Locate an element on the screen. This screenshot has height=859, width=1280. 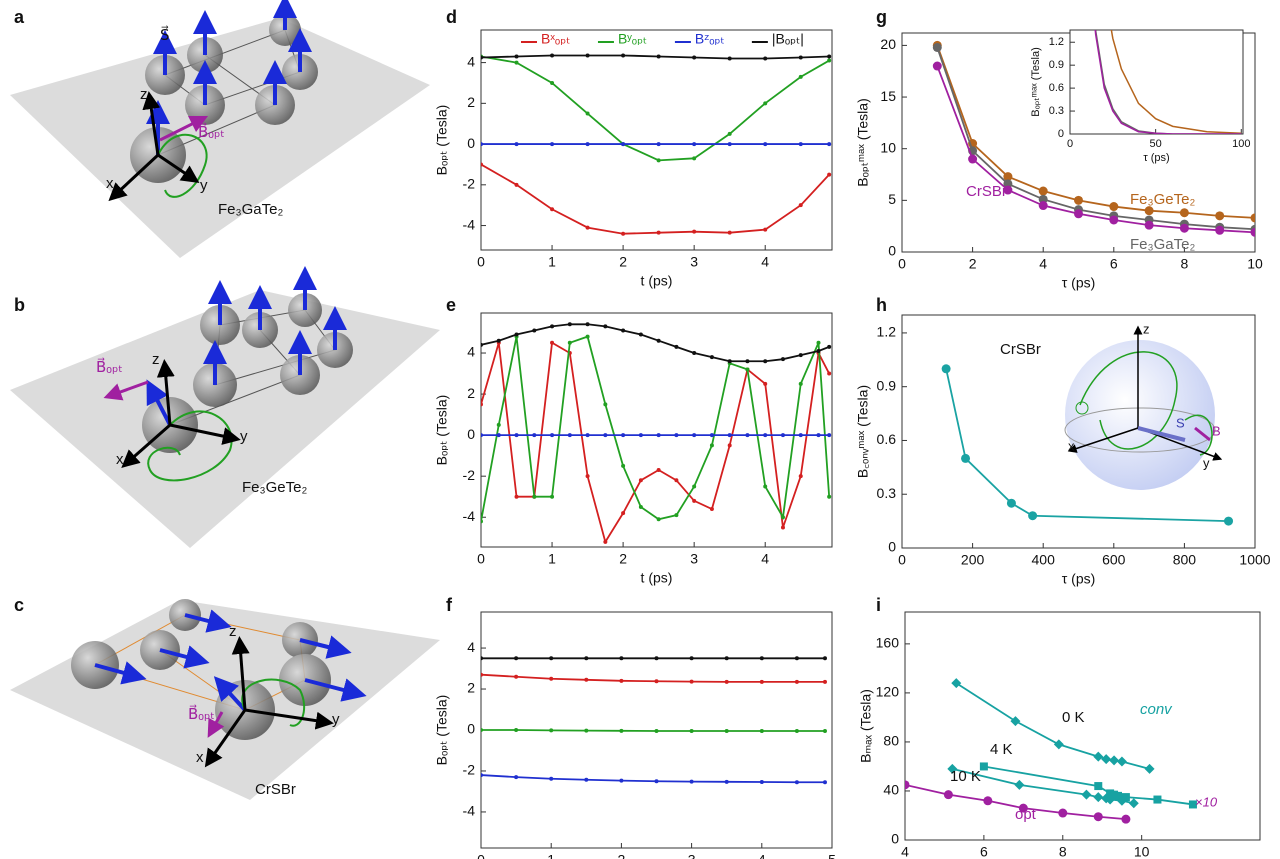
spins is located at coordinates (229, 77).